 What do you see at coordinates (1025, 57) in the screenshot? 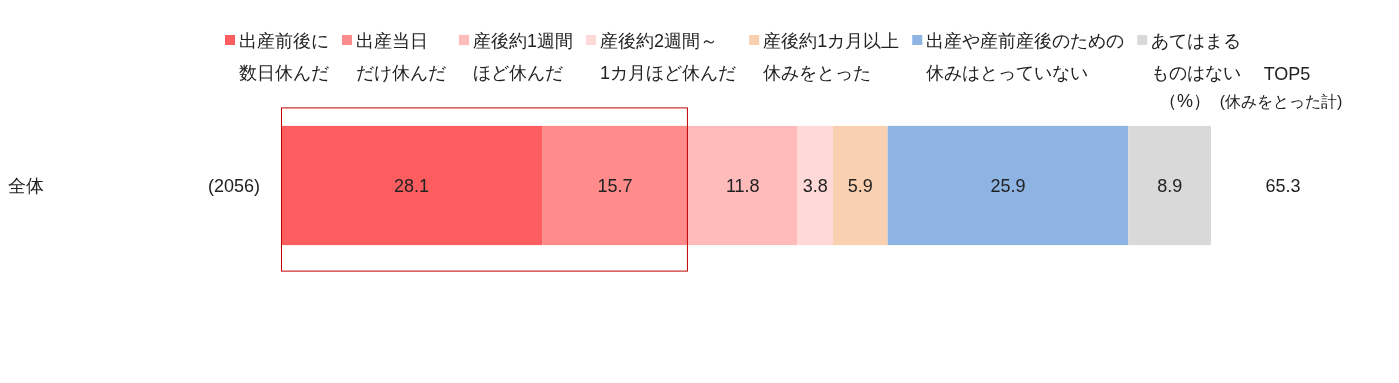
I see `legend-label: 出産や産前産後のための休みはとっていない` at bounding box center [1025, 57].